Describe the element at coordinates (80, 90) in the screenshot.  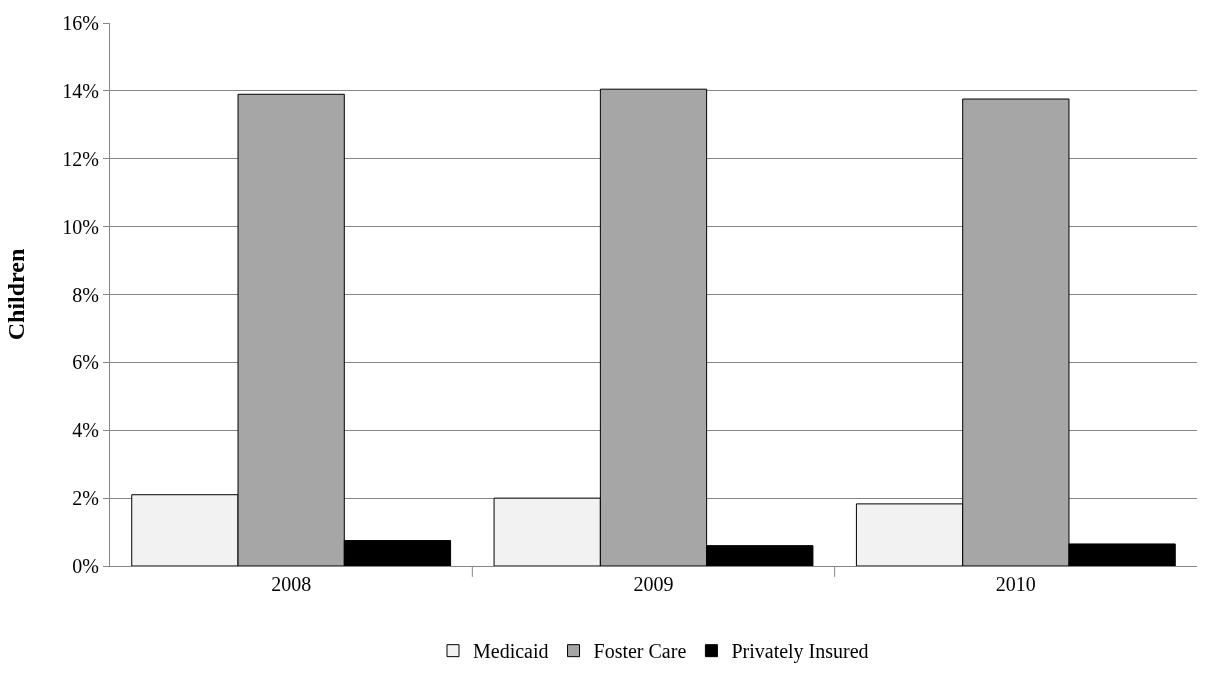
I see `y-tick-label: 14%` at that location.